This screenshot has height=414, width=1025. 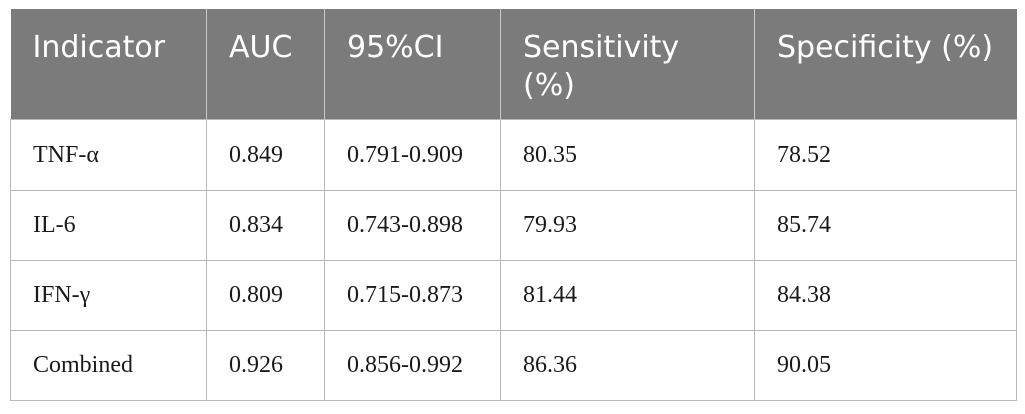 What do you see at coordinates (412, 295) in the screenshot?
I see `cell-ci: 0.715-0.873` at bounding box center [412, 295].